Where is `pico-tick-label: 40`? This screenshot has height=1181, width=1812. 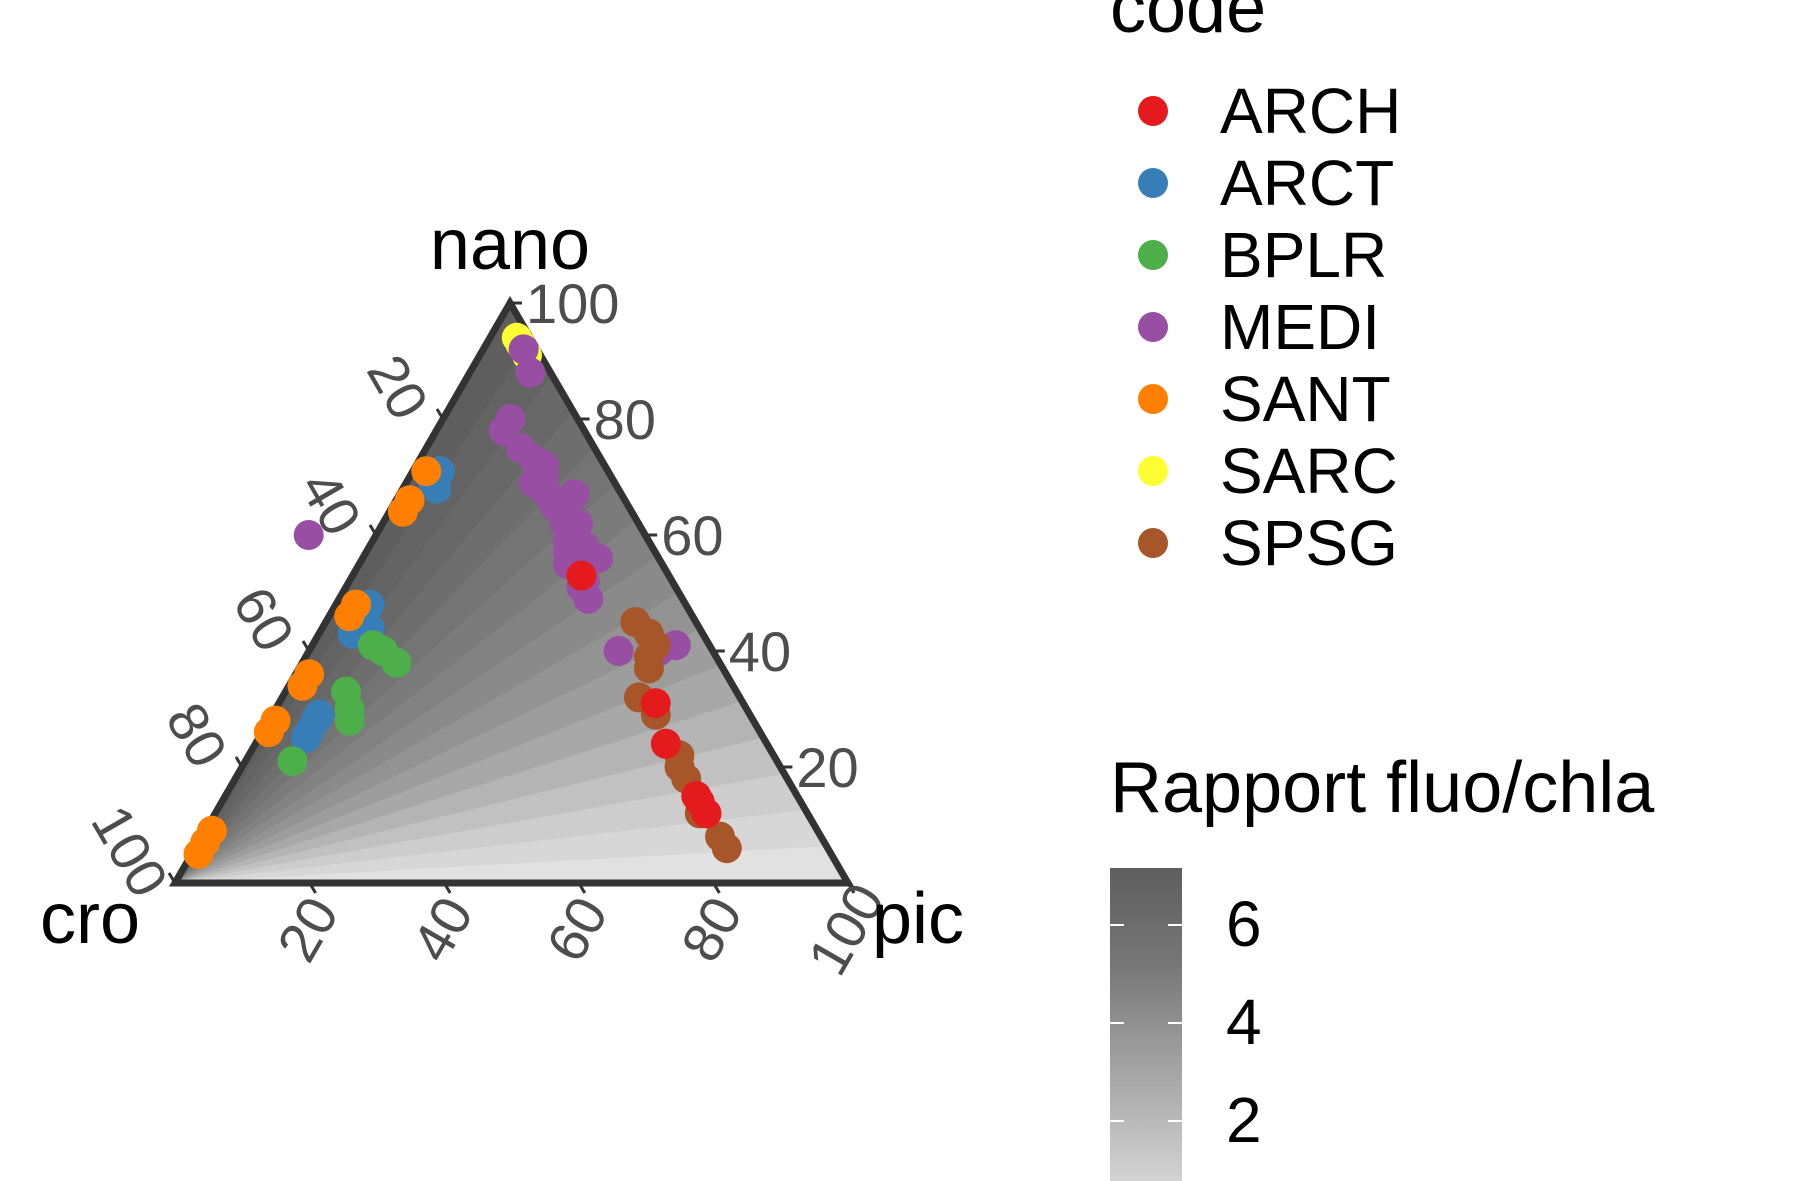 pico-tick-label: 40 is located at coordinates (442, 928).